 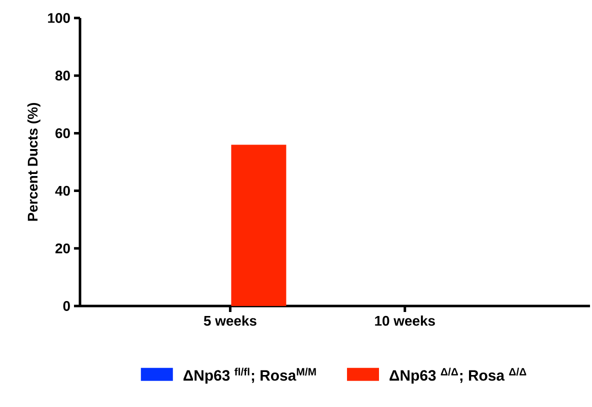 What do you see at coordinates (230, 321) in the screenshot?
I see `x-tick-label: 5 weeks` at bounding box center [230, 321].